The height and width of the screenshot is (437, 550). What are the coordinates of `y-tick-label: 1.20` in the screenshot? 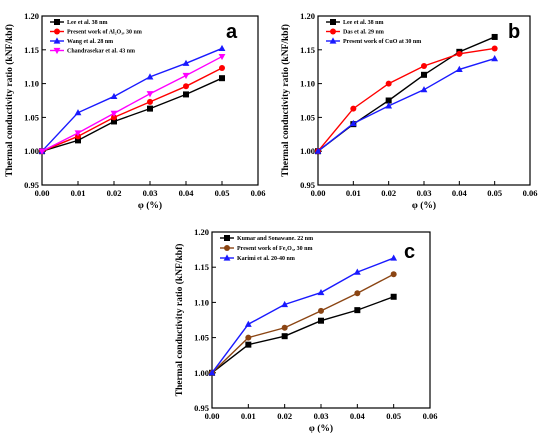 It's located at (31, 16).